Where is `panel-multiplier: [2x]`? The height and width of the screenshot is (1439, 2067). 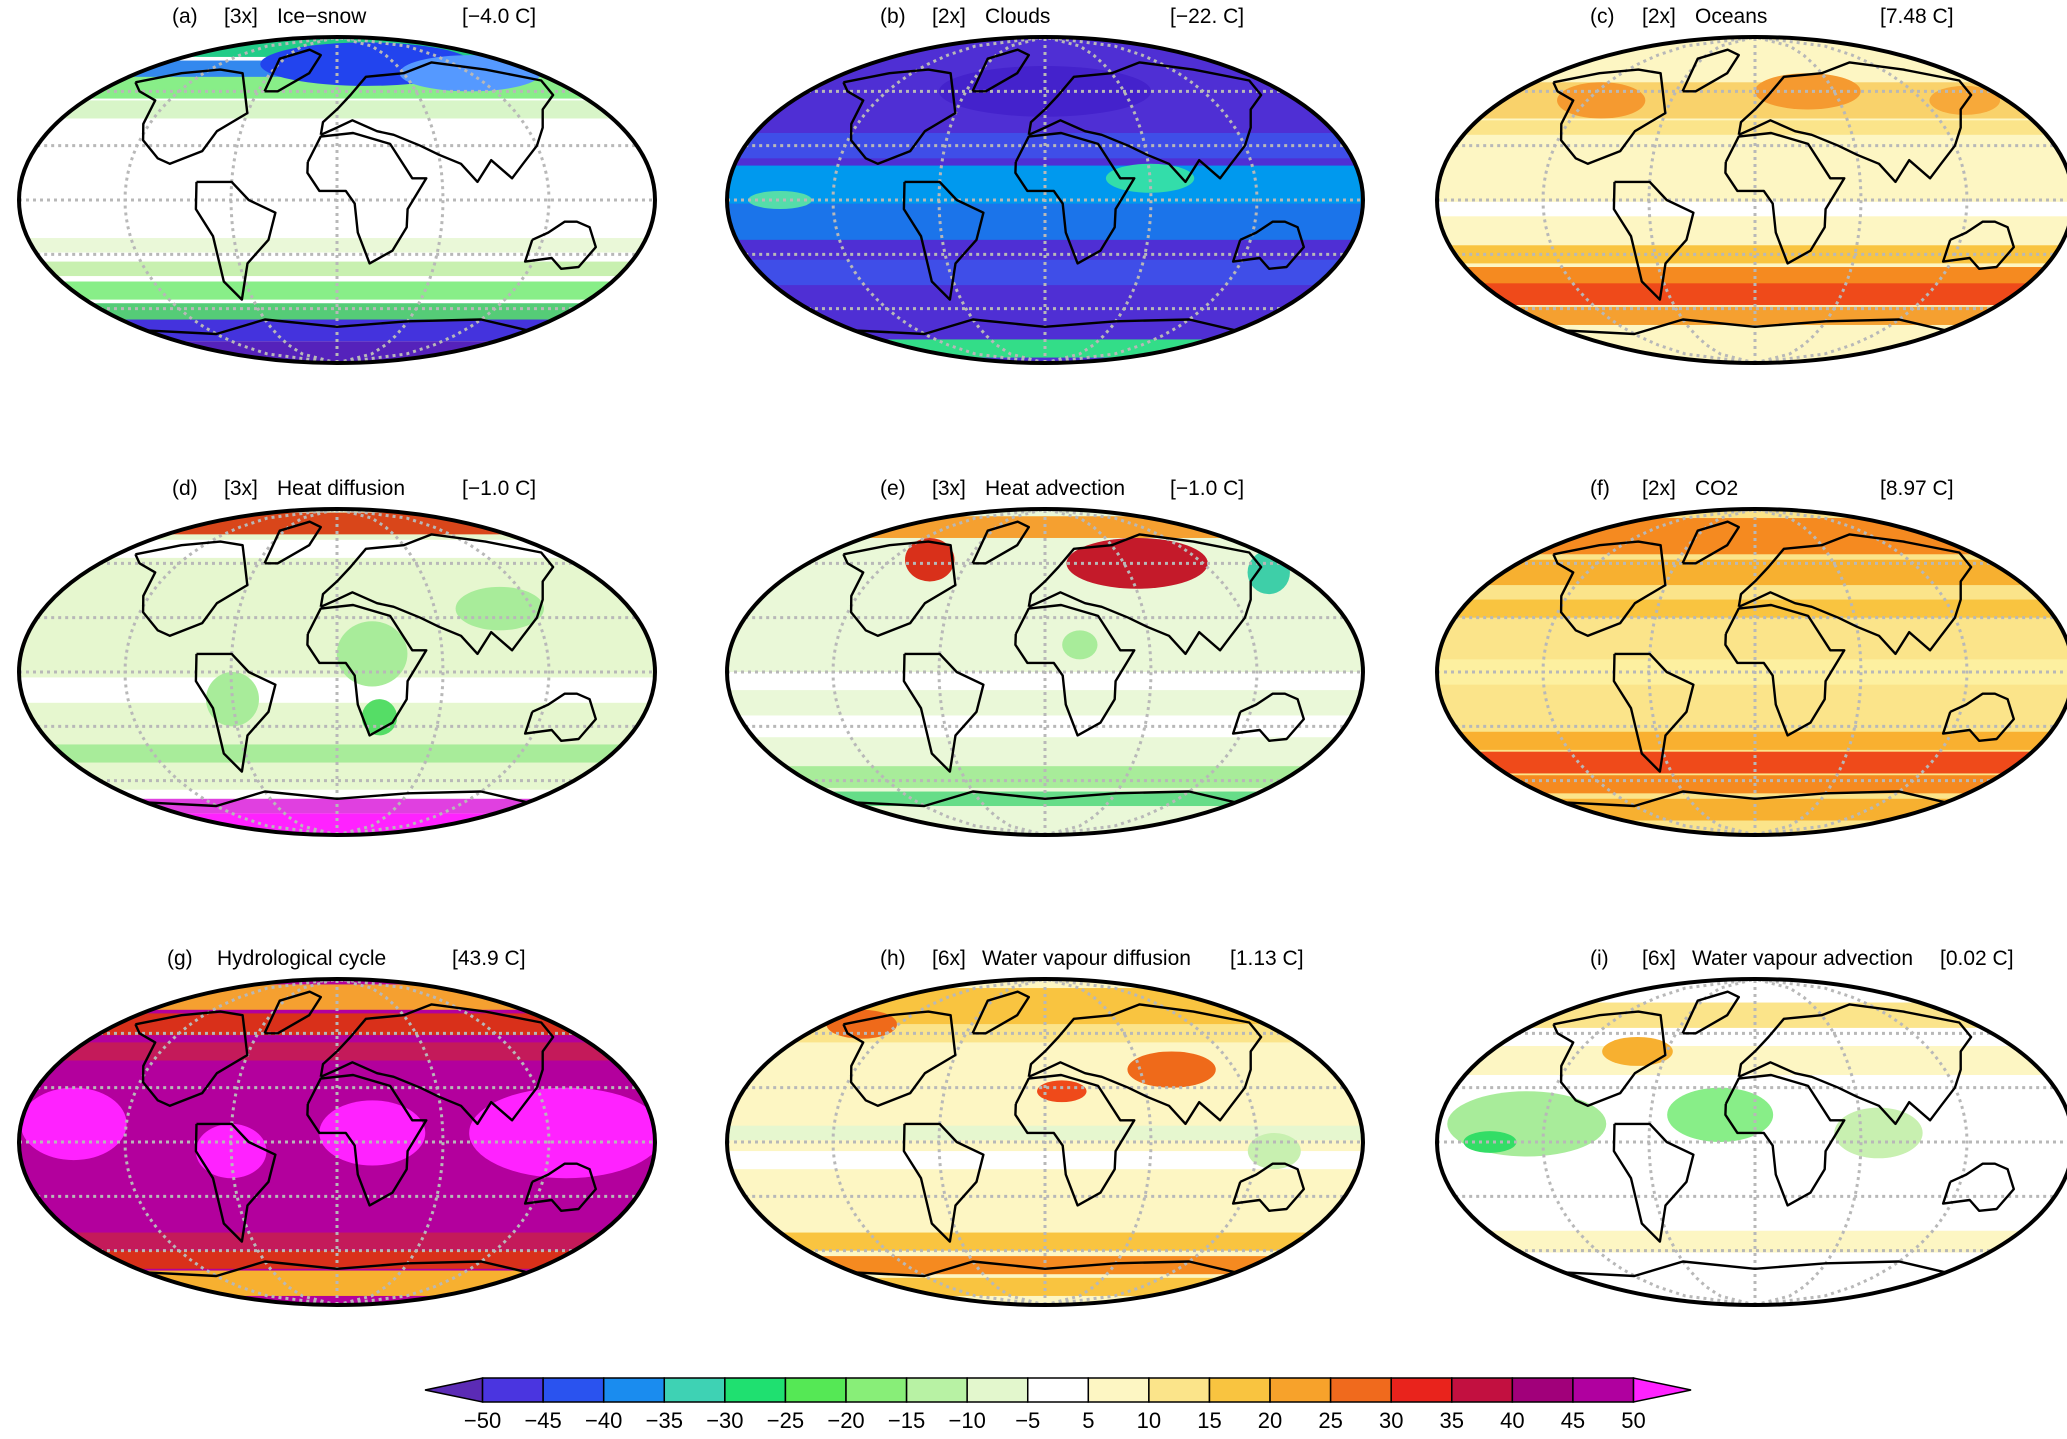
panel-multiplier: [2x] is located at coordinates (1659, 488).